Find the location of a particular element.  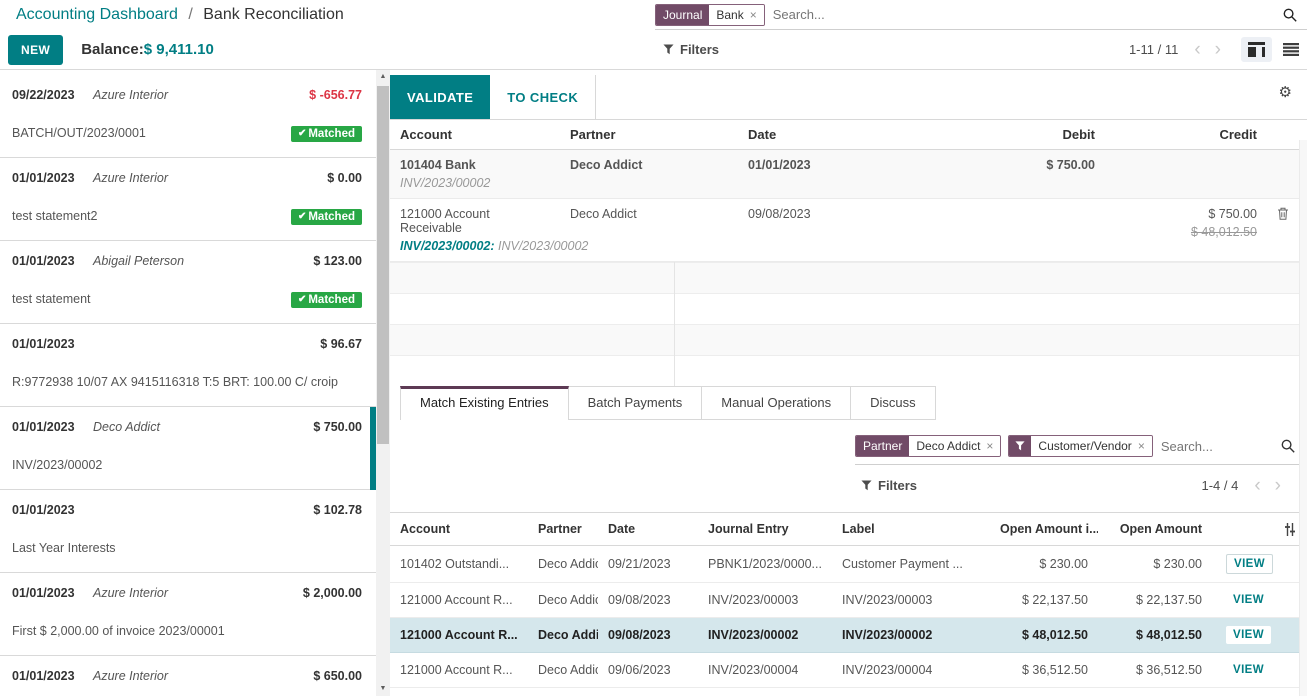

tab-batch-payments: Batch Payments is located at coordinates (635, 403).